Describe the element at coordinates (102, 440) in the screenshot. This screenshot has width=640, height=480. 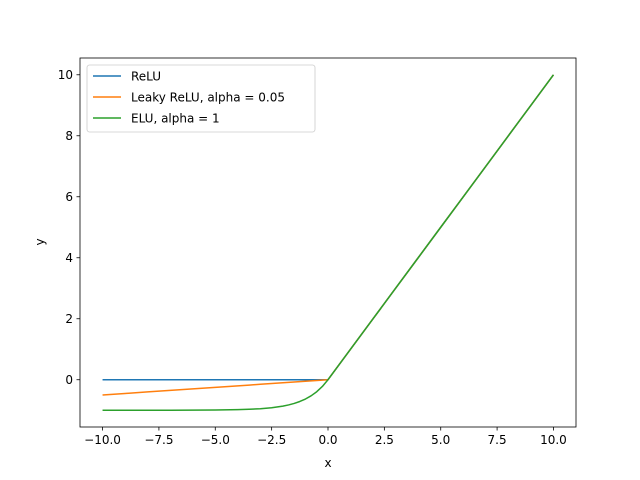
I see `x-tick-label: −10.0` at that location.